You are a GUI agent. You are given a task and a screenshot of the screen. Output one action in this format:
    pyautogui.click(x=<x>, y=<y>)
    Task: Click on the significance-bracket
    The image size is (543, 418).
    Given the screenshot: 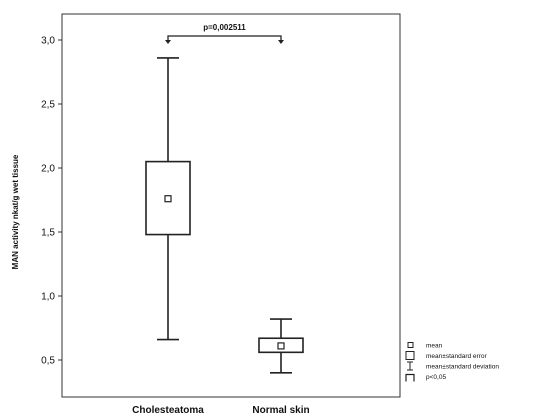 What is the action you would take?
    pyautogui.click(x=224, y=39)
    